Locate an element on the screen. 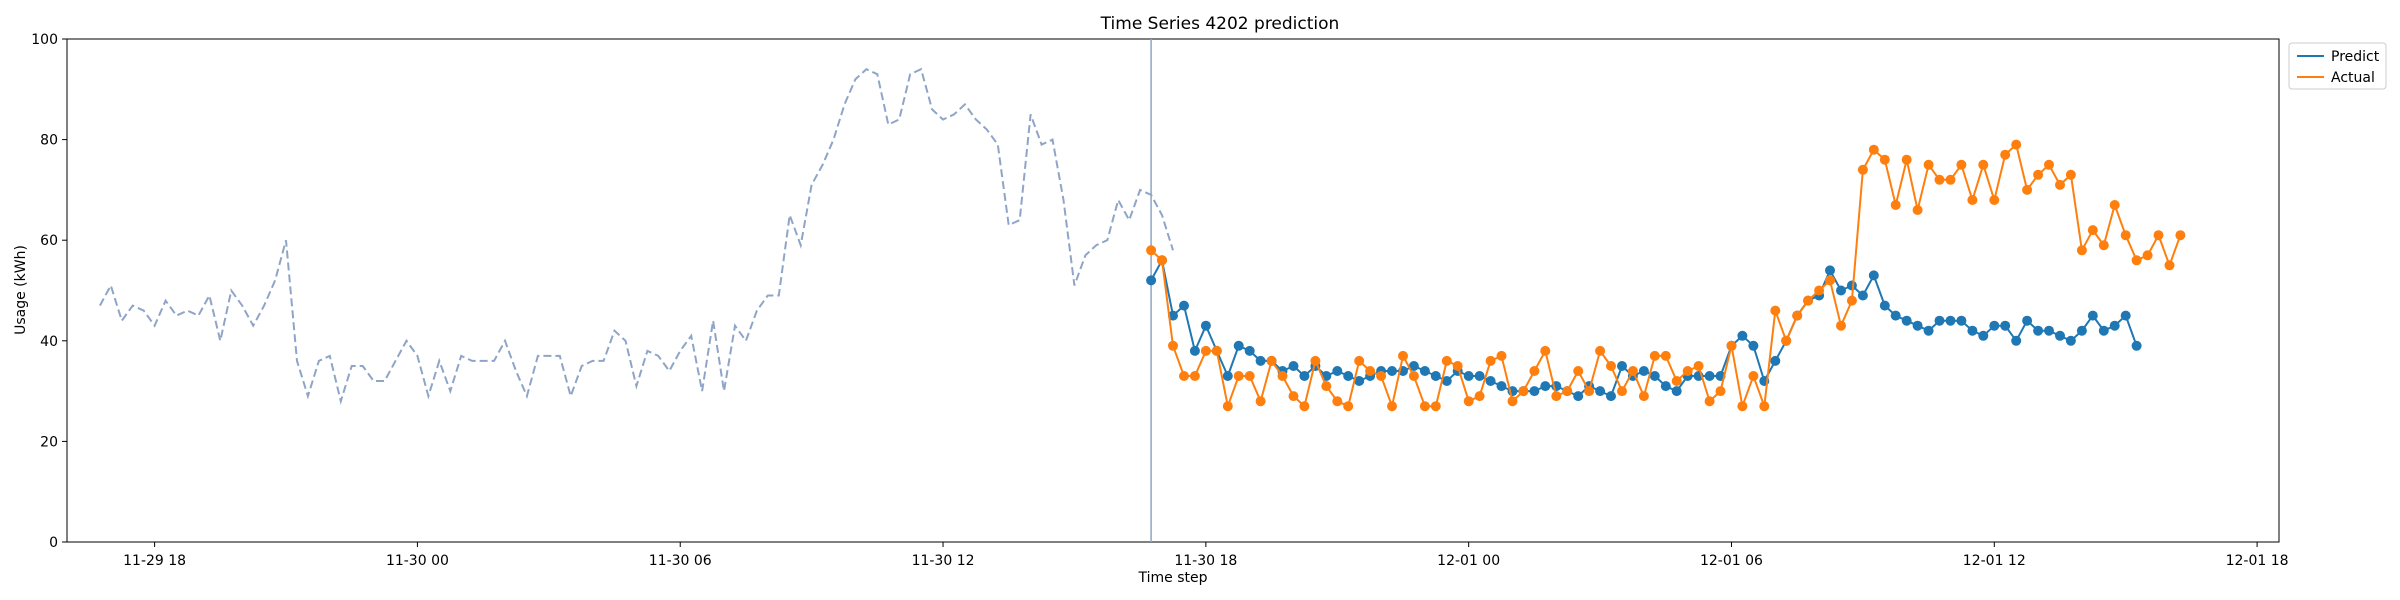 The height and width of the screenshot is (600, 2400). x-tick-label: 12-01 18 is located at coordinates (2257, 561).